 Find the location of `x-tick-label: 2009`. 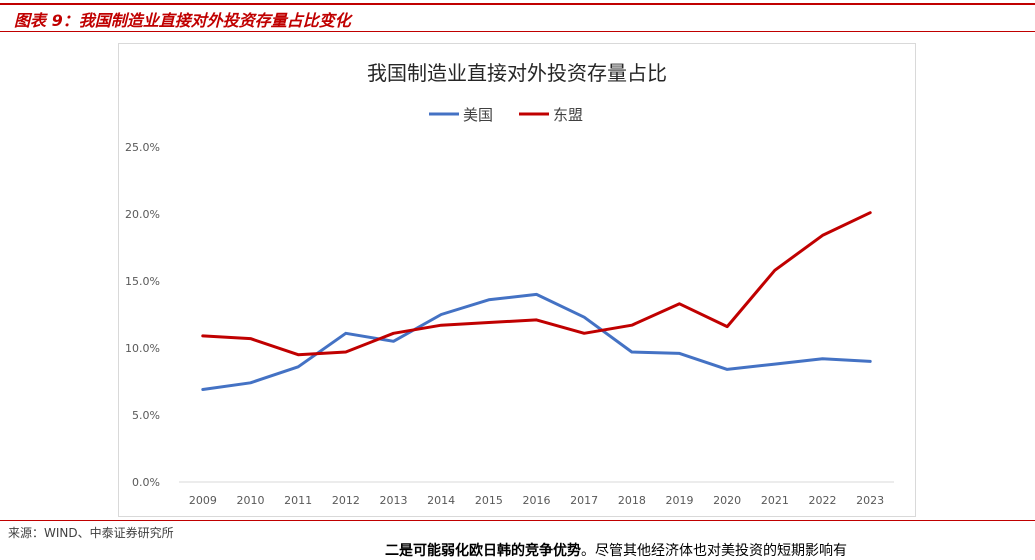

x-tick-label: 2009 is located at coordinates (203, 500).